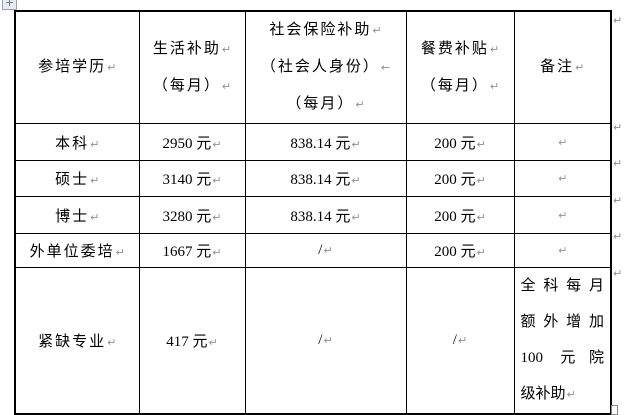 The image size is (628, 415). What do you see at coordinates (614, 410) in the screenshot?
I see `table-end-paragraph-mark` at bounding box center [614, 410].